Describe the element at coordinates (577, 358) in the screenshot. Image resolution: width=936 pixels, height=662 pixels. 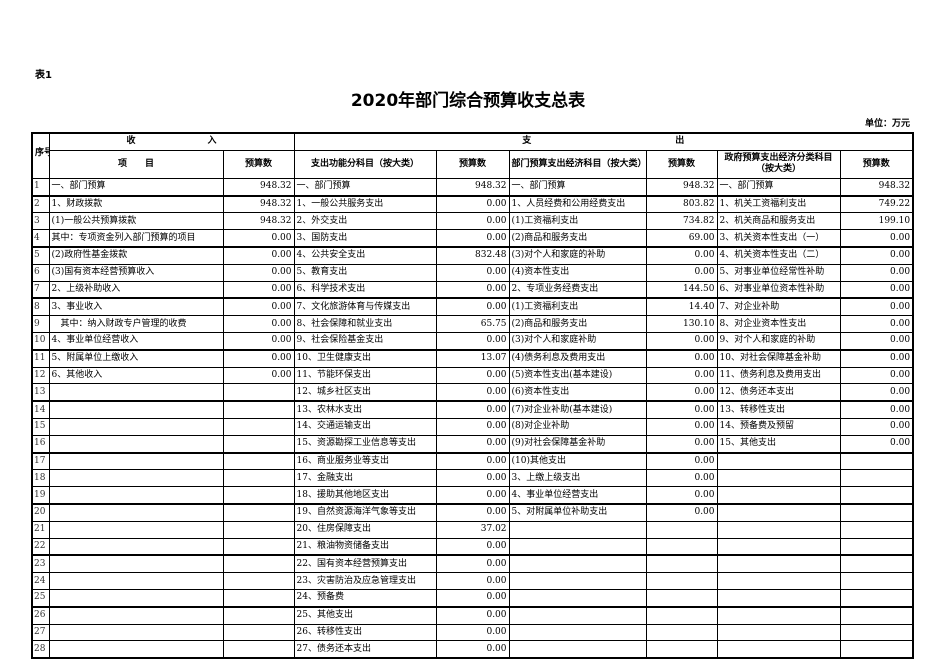
I see `econ-item-cell: (4)债务利息及费用支出` at that location.